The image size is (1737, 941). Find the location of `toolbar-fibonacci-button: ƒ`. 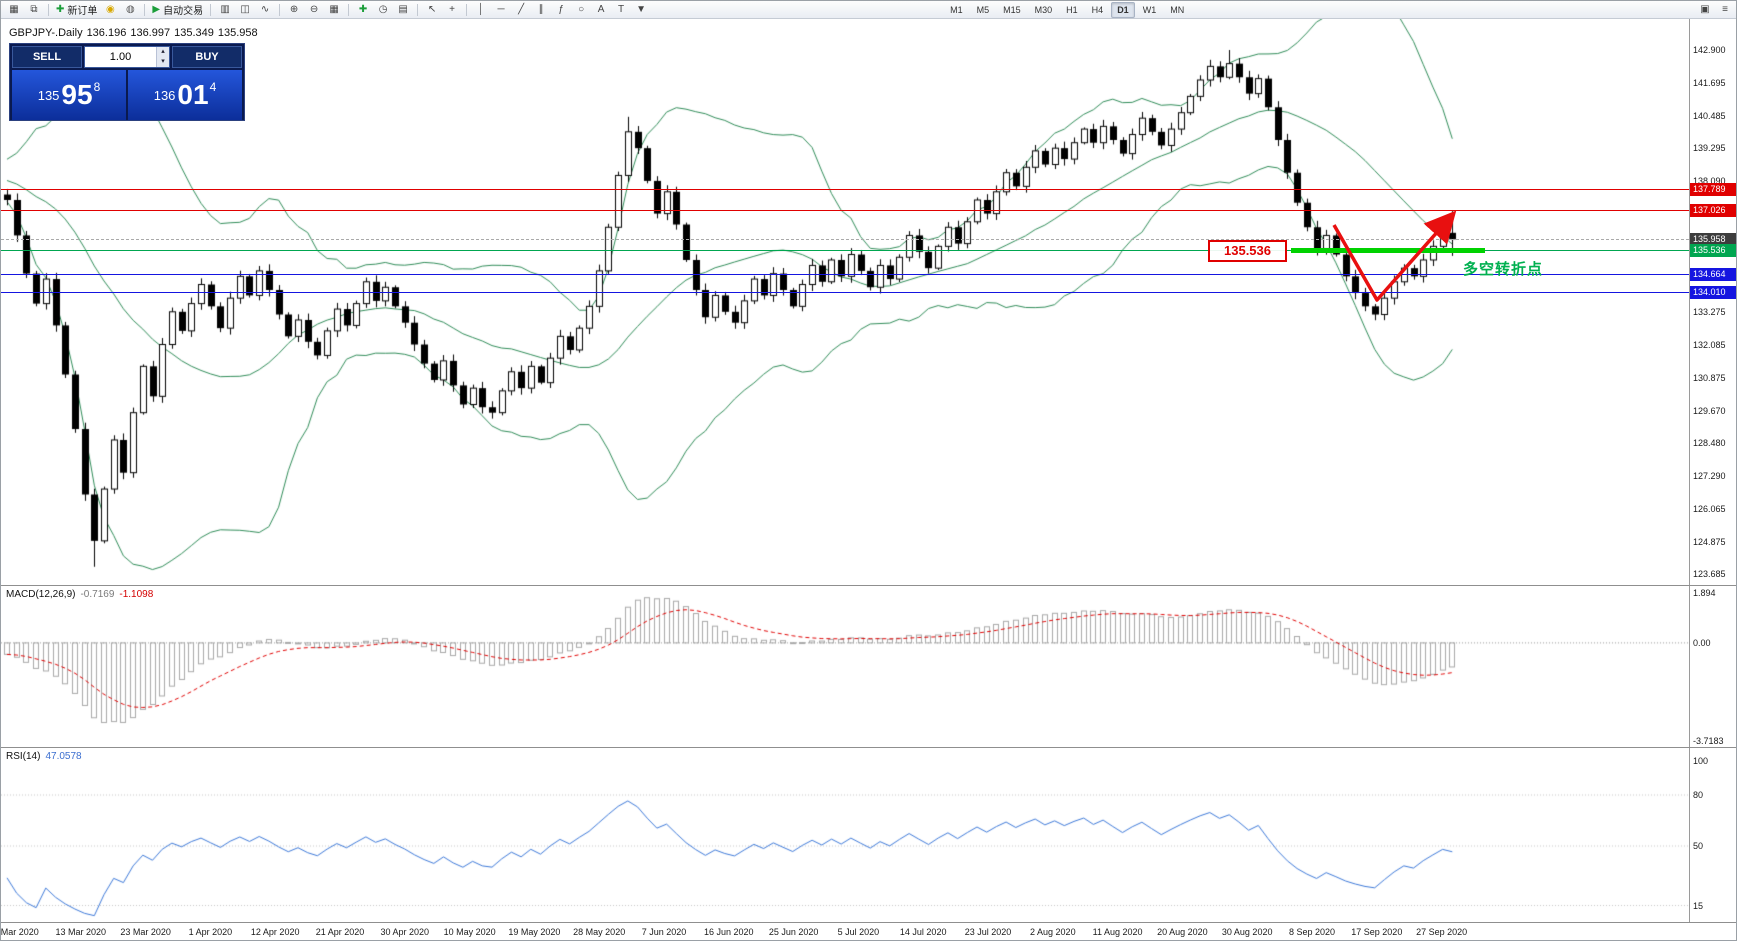

toolbar-fibonacci-button: ƒ is located at coordinates (561, 10).